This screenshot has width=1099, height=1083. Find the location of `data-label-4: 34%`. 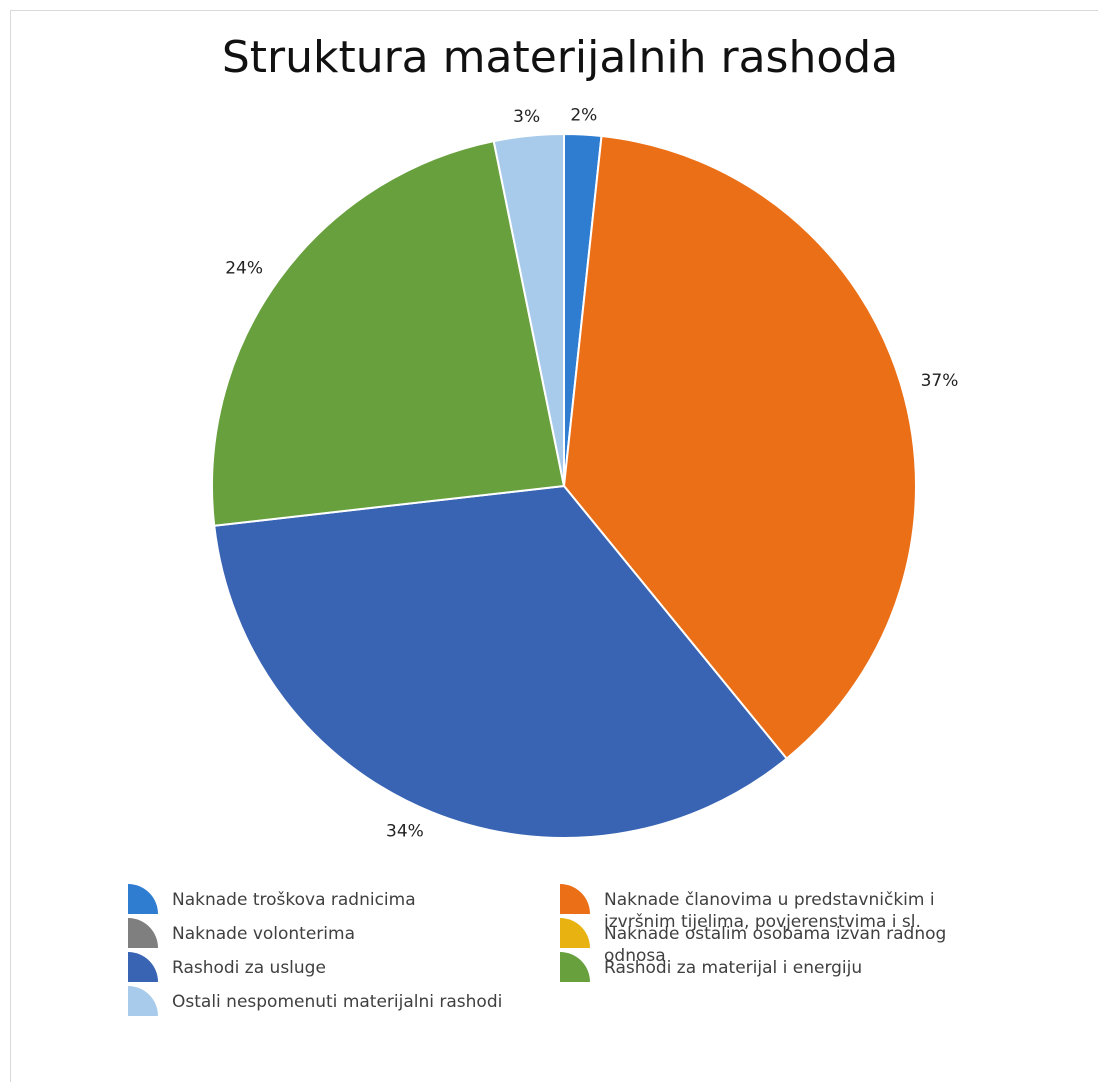

data-label-4: 34% is located at coordinates (405, 832).